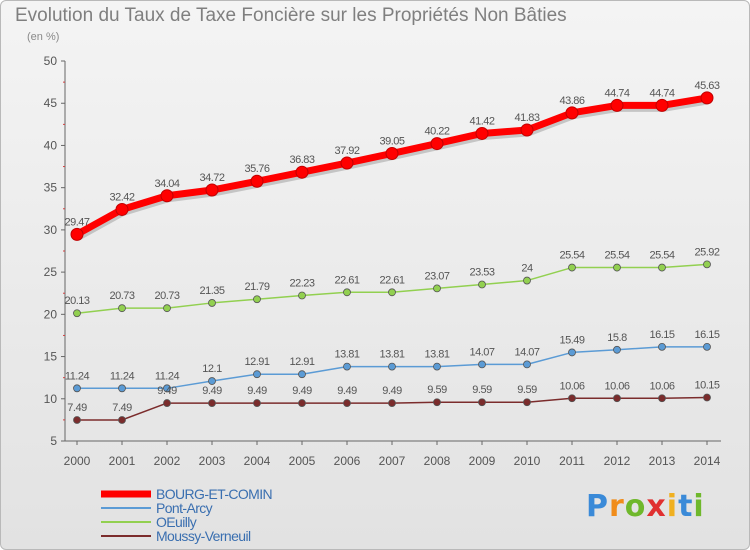 The width and height of the screenshot is (750, 550). What do you see at coordinates (212, 369) in the screenshot?
I see `data-label: 12.1` at bounding box center [212, 369].